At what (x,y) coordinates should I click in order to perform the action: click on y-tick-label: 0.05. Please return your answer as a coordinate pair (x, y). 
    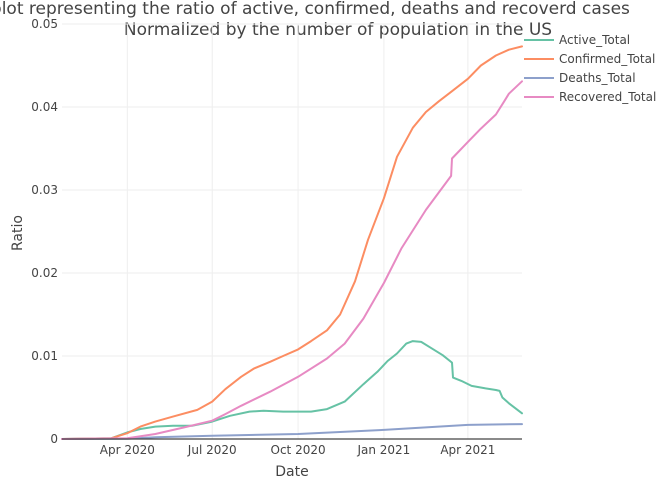
    Looking at the image, I should click on (44, 24).